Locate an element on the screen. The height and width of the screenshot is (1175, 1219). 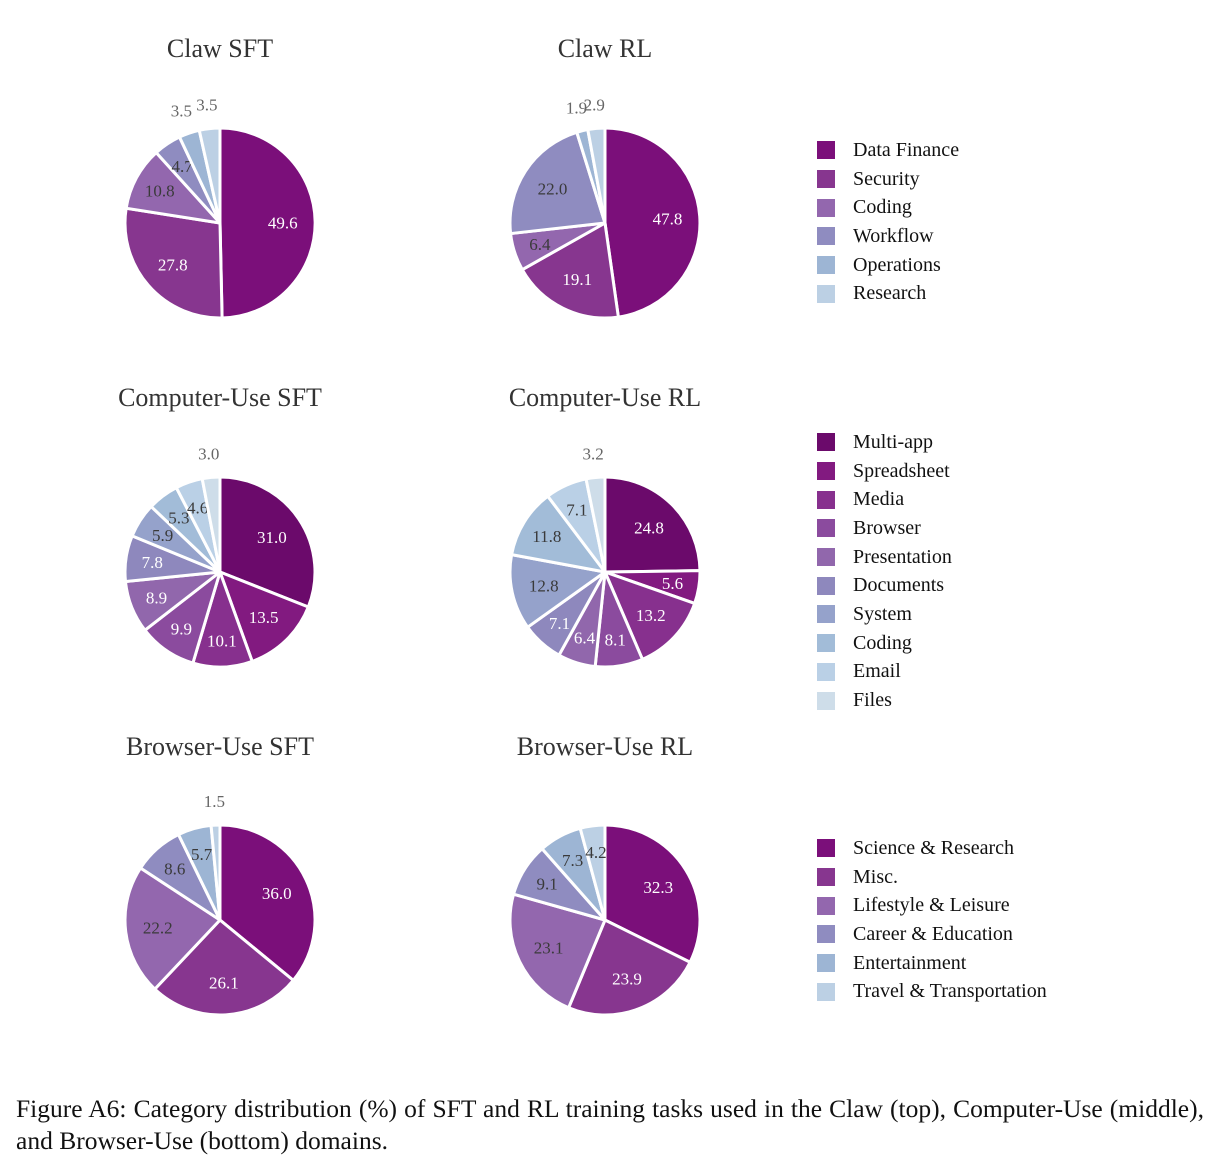
pie-slice-files is located at coordinates (211, 524).